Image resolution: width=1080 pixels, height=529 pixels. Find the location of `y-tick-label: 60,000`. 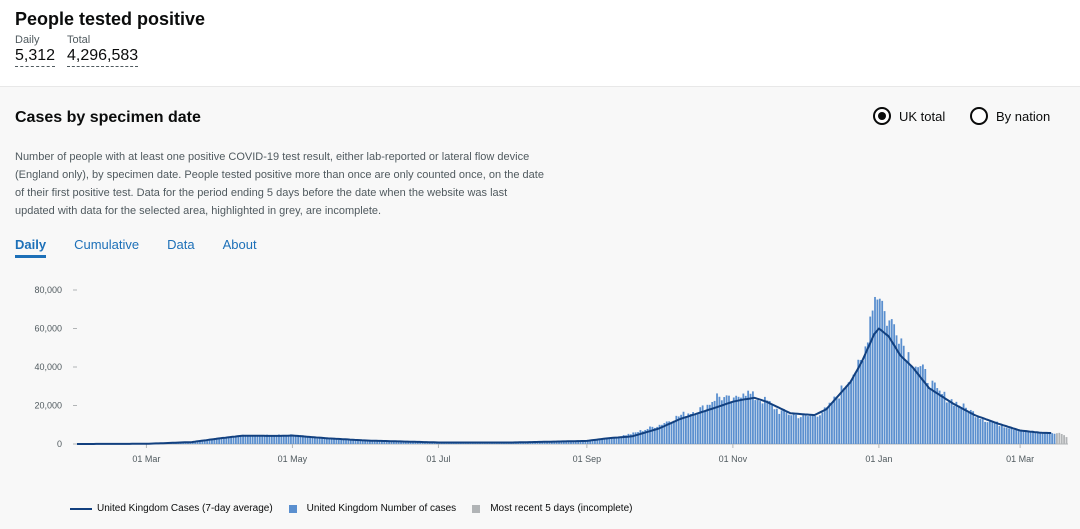

y-tick-label: 60,000 is located at coordinates (48, 329).